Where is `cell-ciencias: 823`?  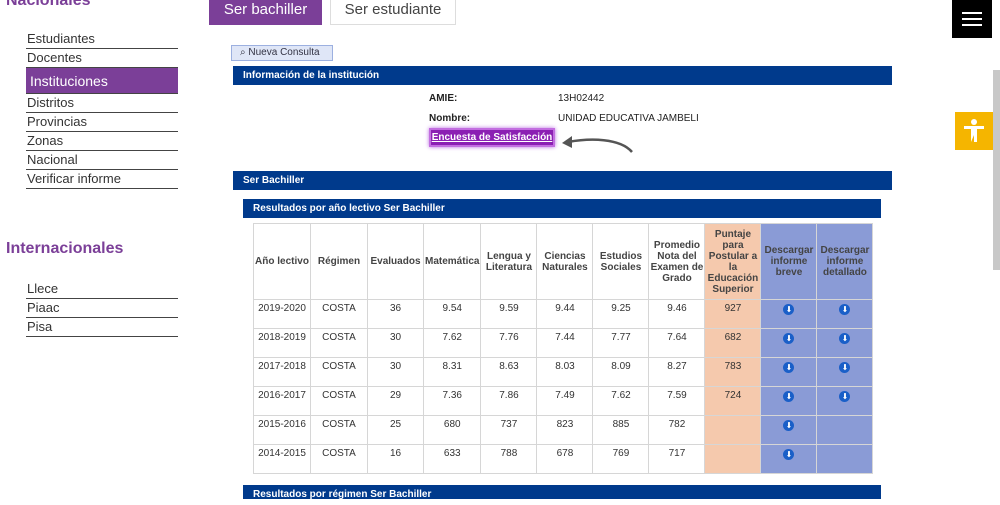 cell-ciencias: 823 is located at coordinates (565, 430).